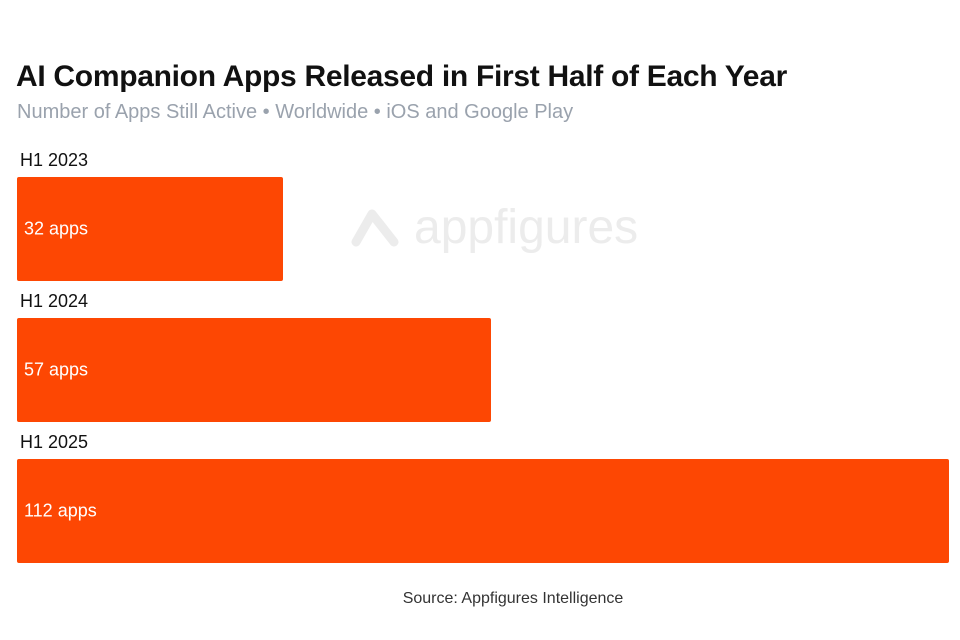 The width and height of the screenshot is (960, 640). What do you see at coordinates (150, 229) in the screenshot?
I see `bar: 32 apps` at bounding box center [150, 229].